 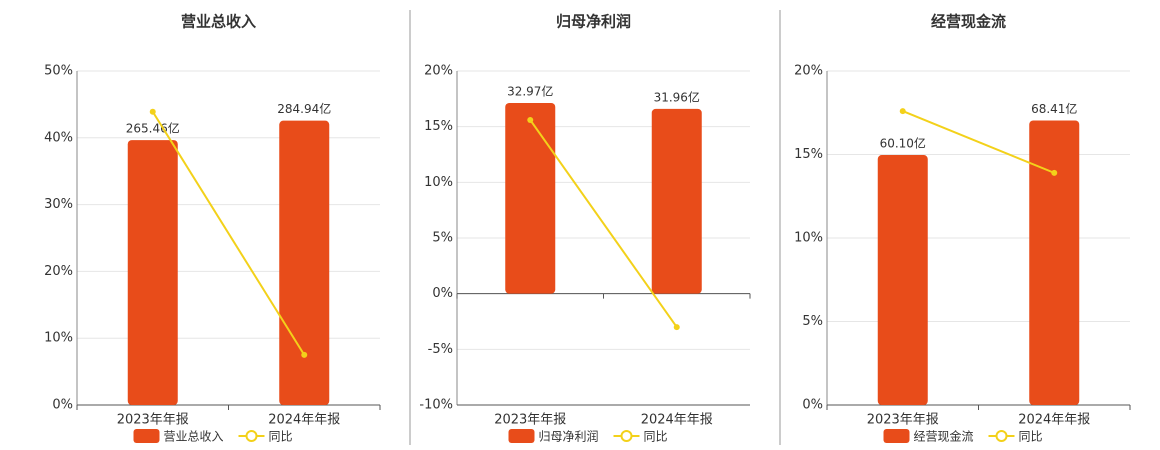 I want to click on value-label: 32.97亿, so click(x=530, y=90).